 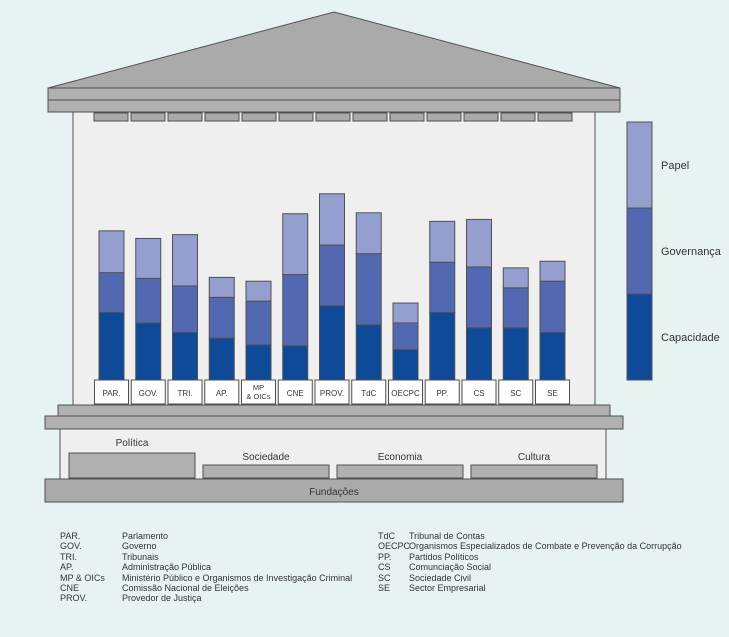 I want to click on bar-papel-cne, so click(x=295, y=244).